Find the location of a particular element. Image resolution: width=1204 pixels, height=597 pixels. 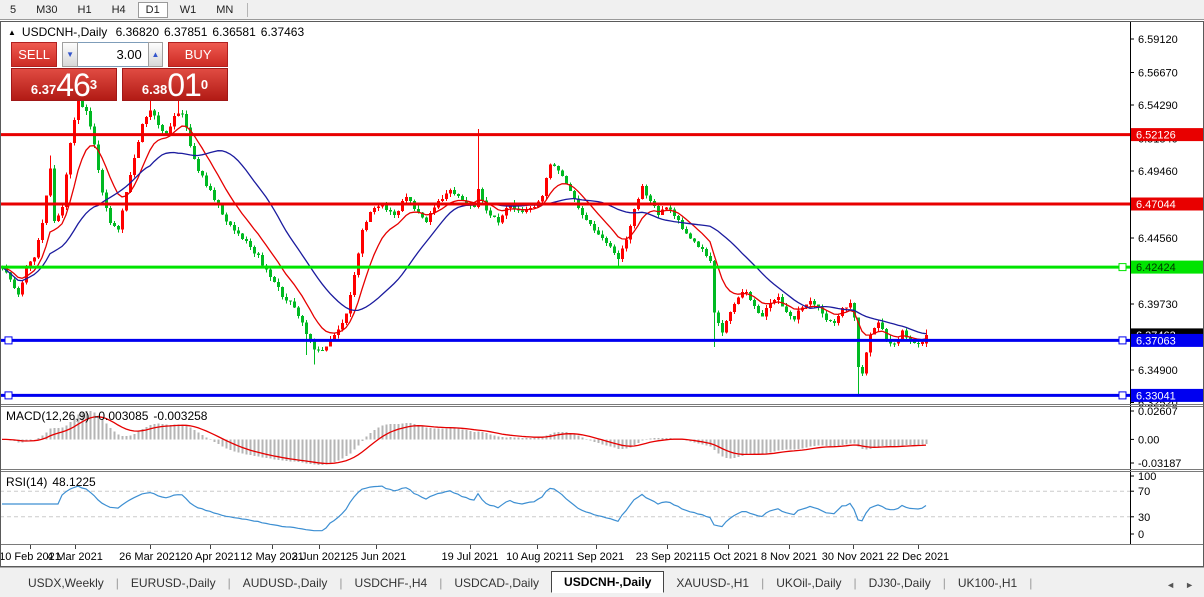

svg-text: 23 Sep 2021 is located at coordinates (667, 557).